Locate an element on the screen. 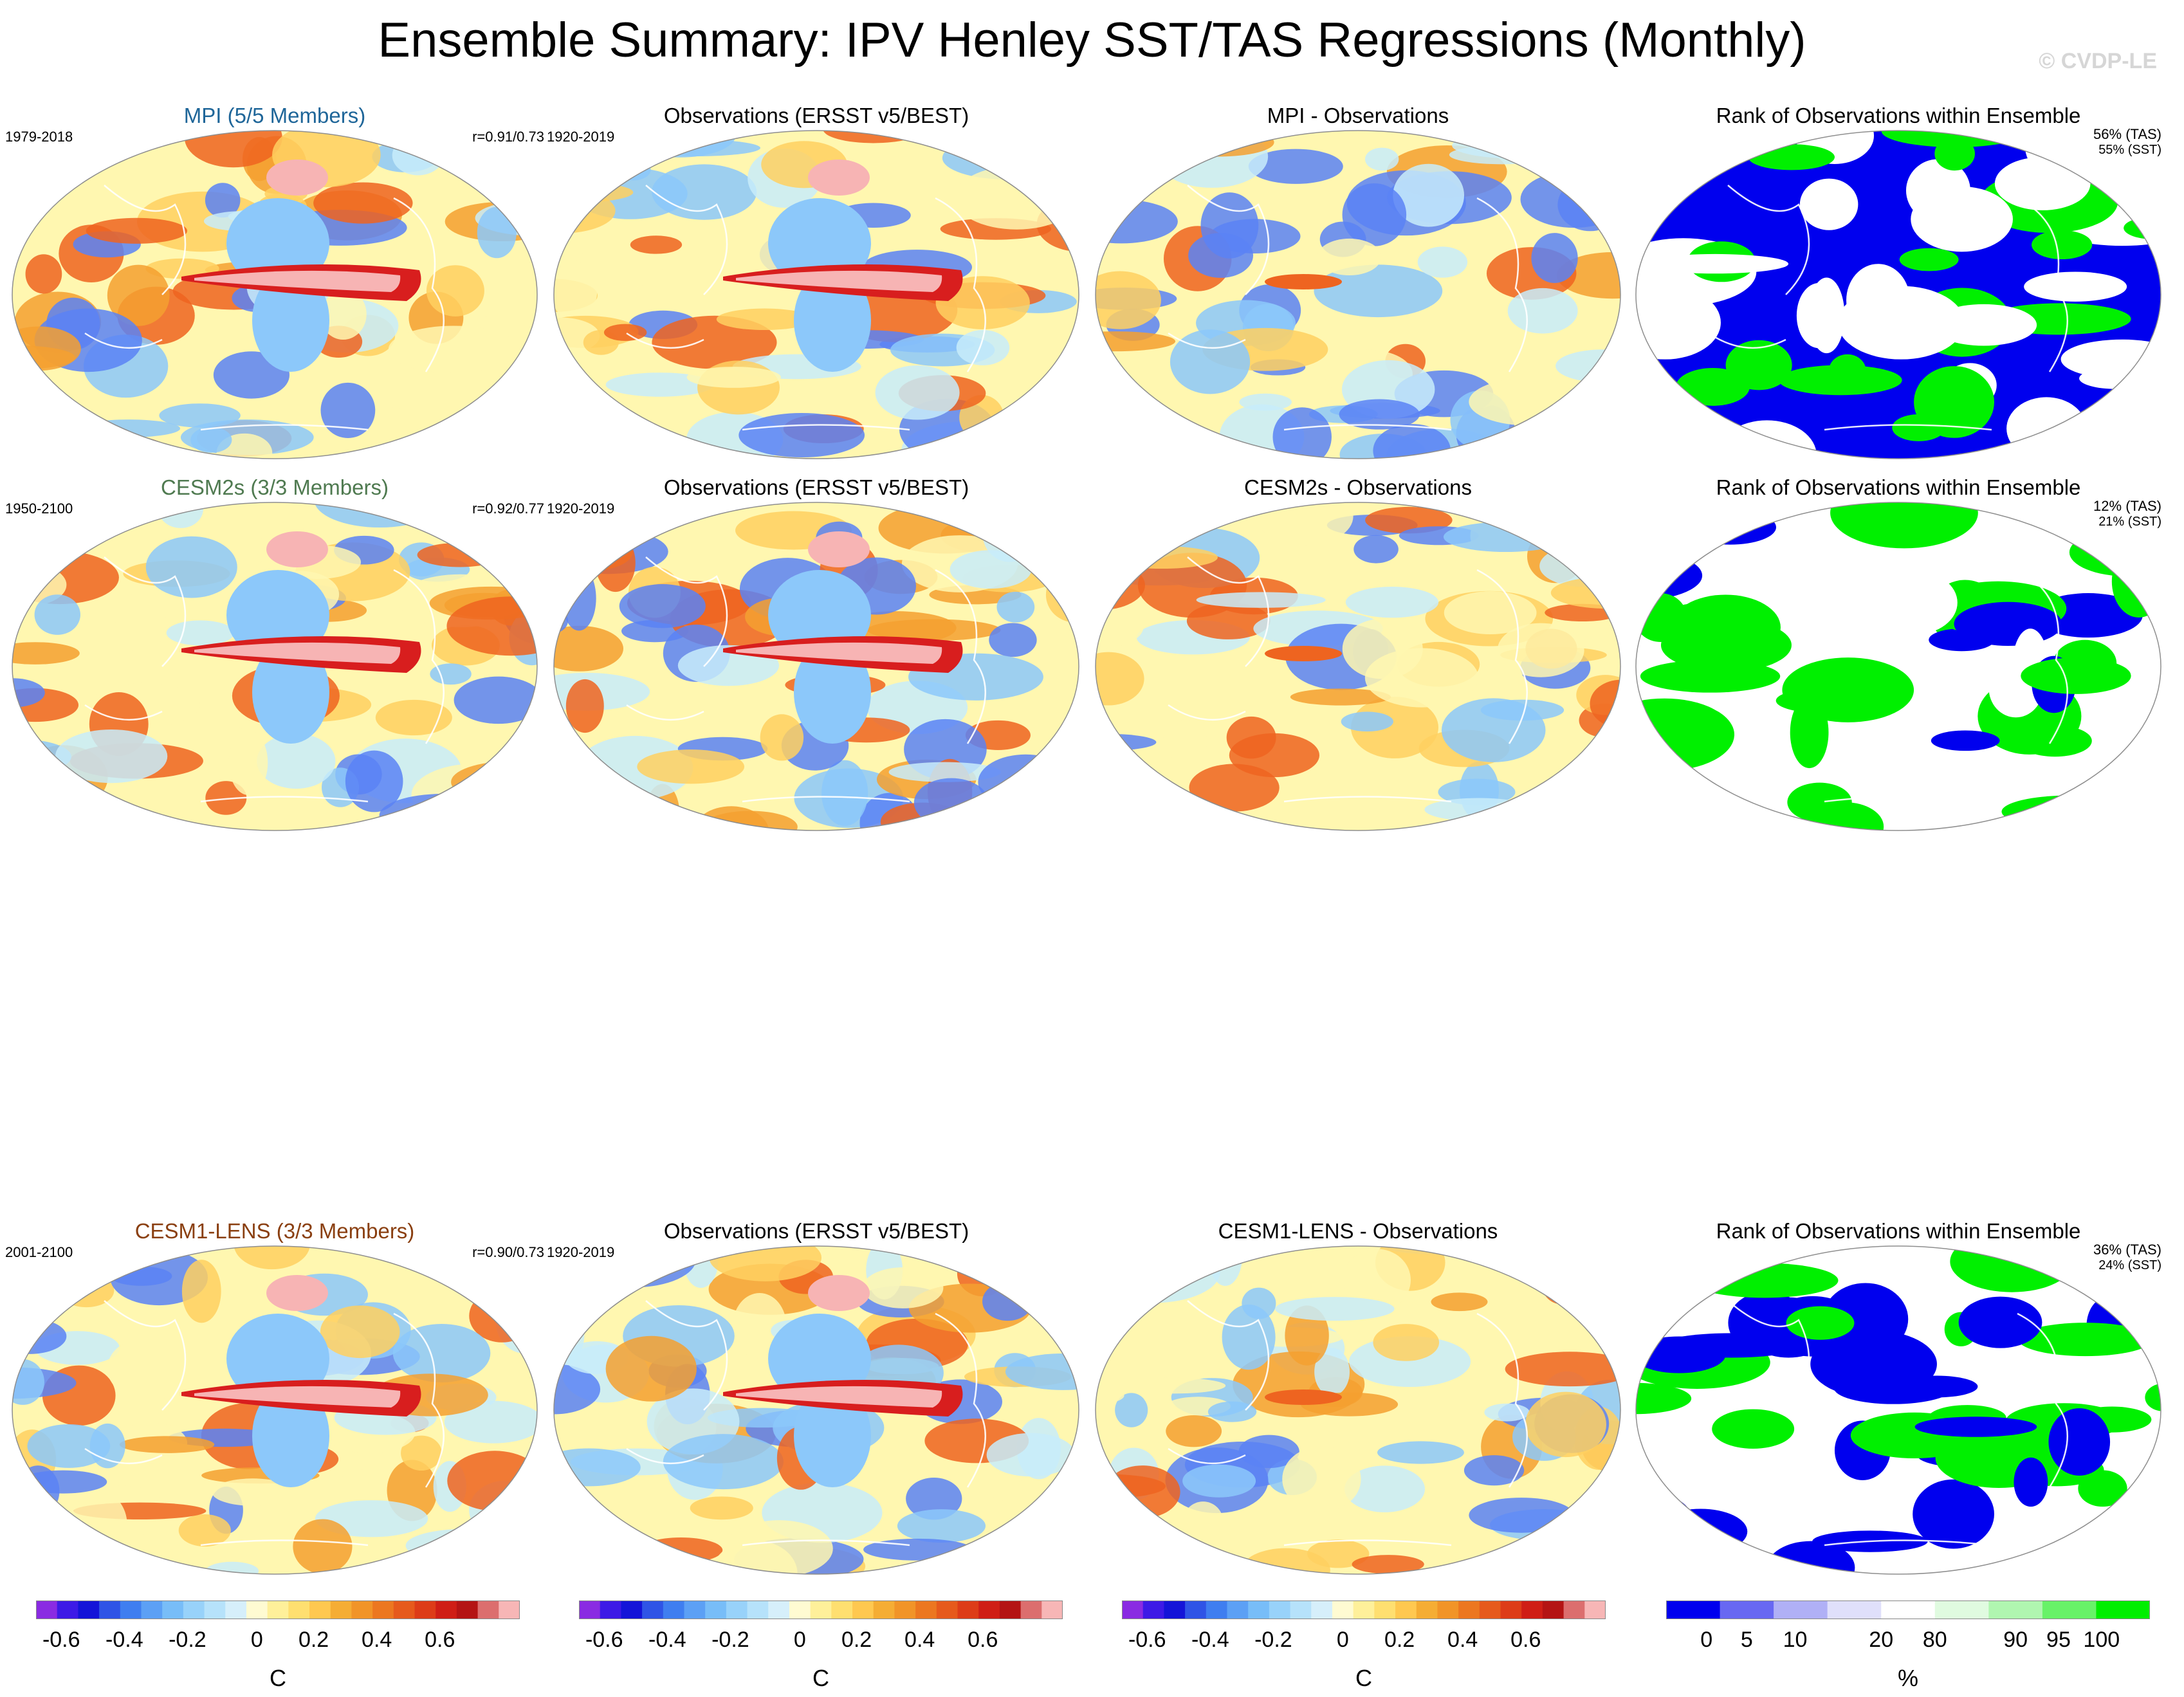 Image resolution: width=2184 pixels, height=1697 pixels. panel-title: CESM1-LENS - Observations is located at coordinates (1358, 1231).